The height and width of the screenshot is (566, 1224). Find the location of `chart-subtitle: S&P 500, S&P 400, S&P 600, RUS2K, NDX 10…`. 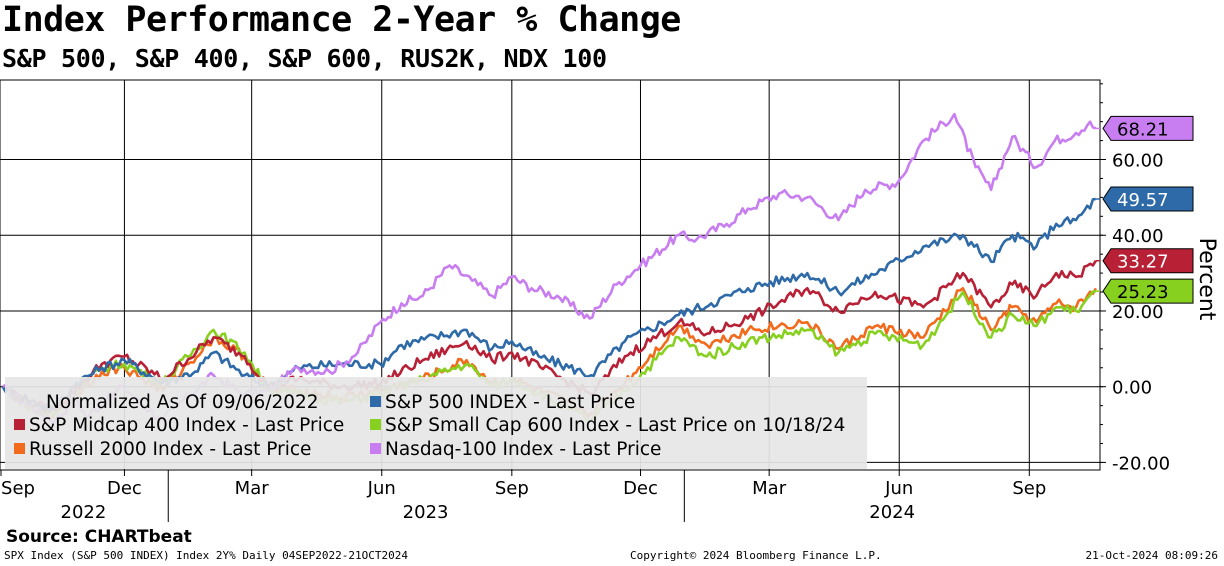

chart-subtitle: S&P 500, S&P 400, S&P 600, RUS2K, NDX 10… is located at coordinates (304, 58).